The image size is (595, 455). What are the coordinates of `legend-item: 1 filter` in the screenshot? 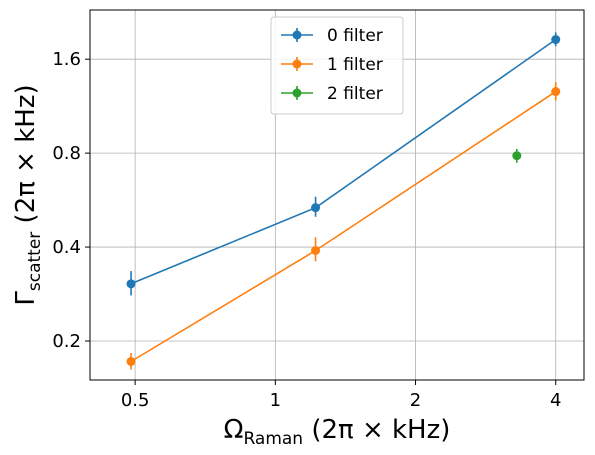 It's located at (332, 65).